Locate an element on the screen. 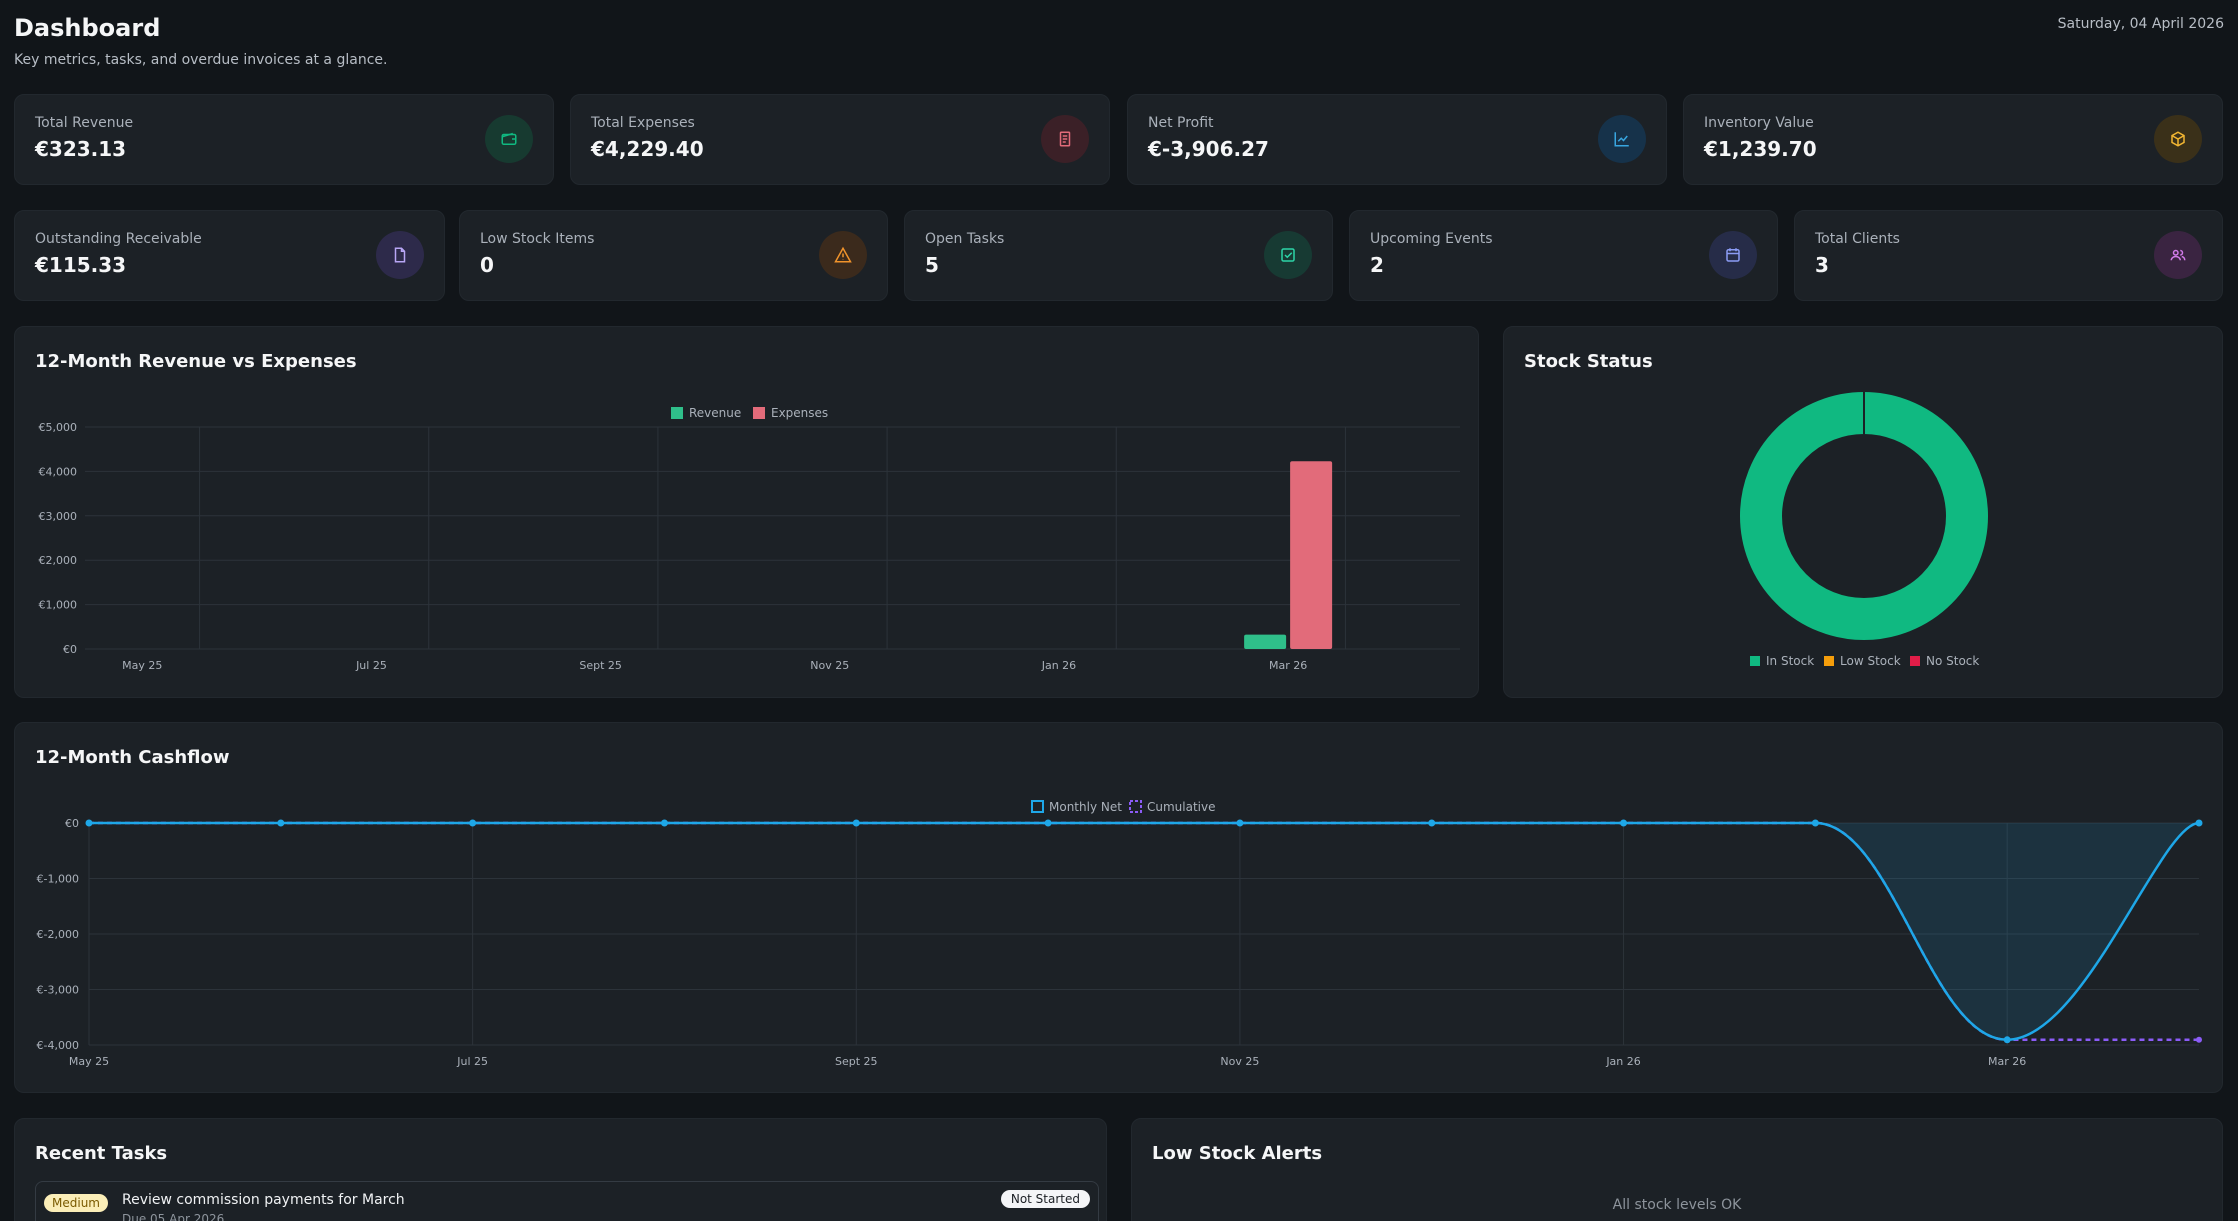  stat-label: Open Tasks is located at coordinates (965, 239).